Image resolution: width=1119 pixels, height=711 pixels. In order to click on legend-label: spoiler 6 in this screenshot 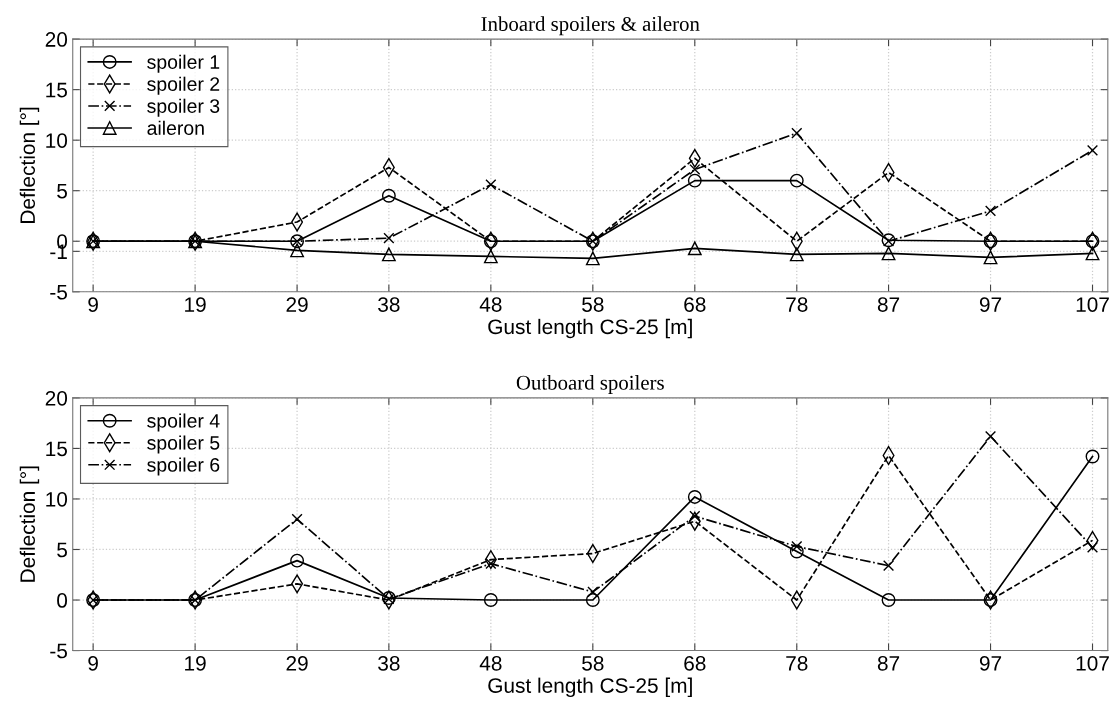, I will do `click(183, 466)`.